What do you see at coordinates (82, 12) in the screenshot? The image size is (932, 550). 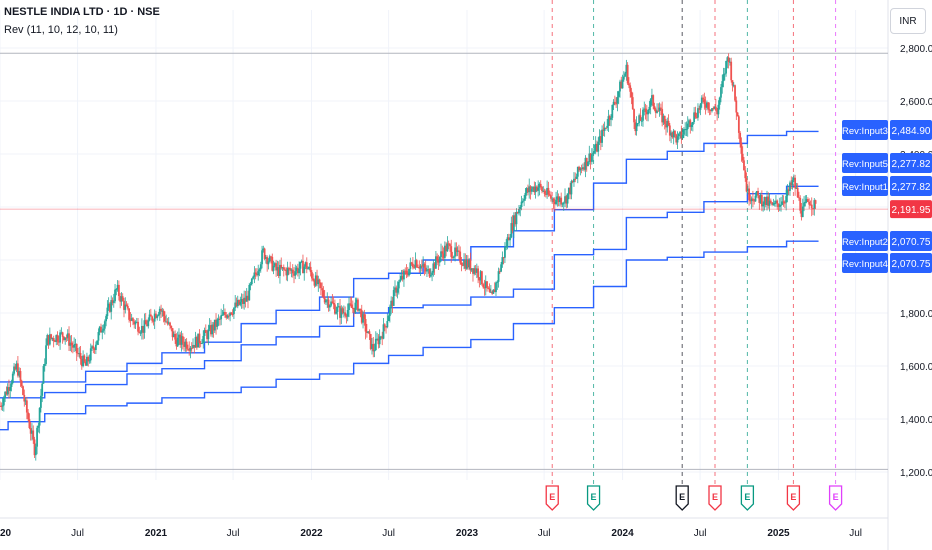 I see `symbol-title: NESTLE INDIA LTD · 1D · NSE` at bounding box center [82, 12].